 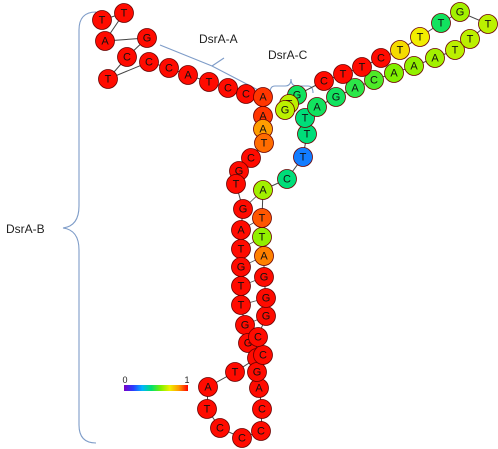 I want to click on dsrA-c-label: DsrA-C, so click(x=288, y=55).